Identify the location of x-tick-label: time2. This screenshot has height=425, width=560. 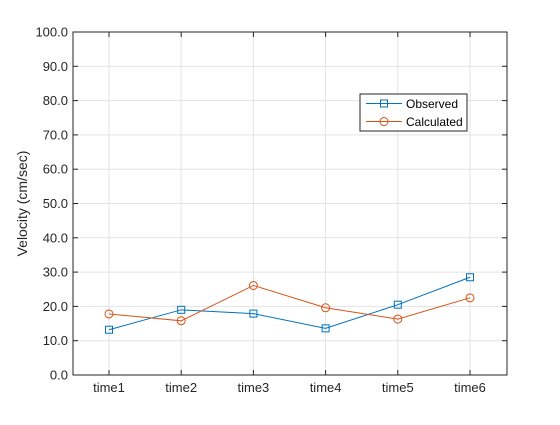
(181, 387).